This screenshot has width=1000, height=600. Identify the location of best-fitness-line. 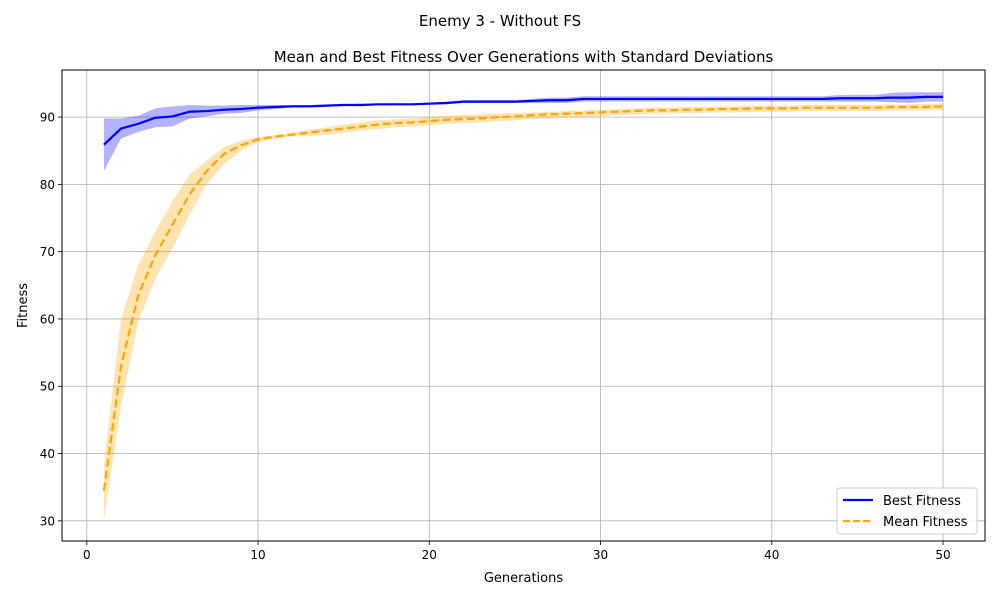
(523, 120).